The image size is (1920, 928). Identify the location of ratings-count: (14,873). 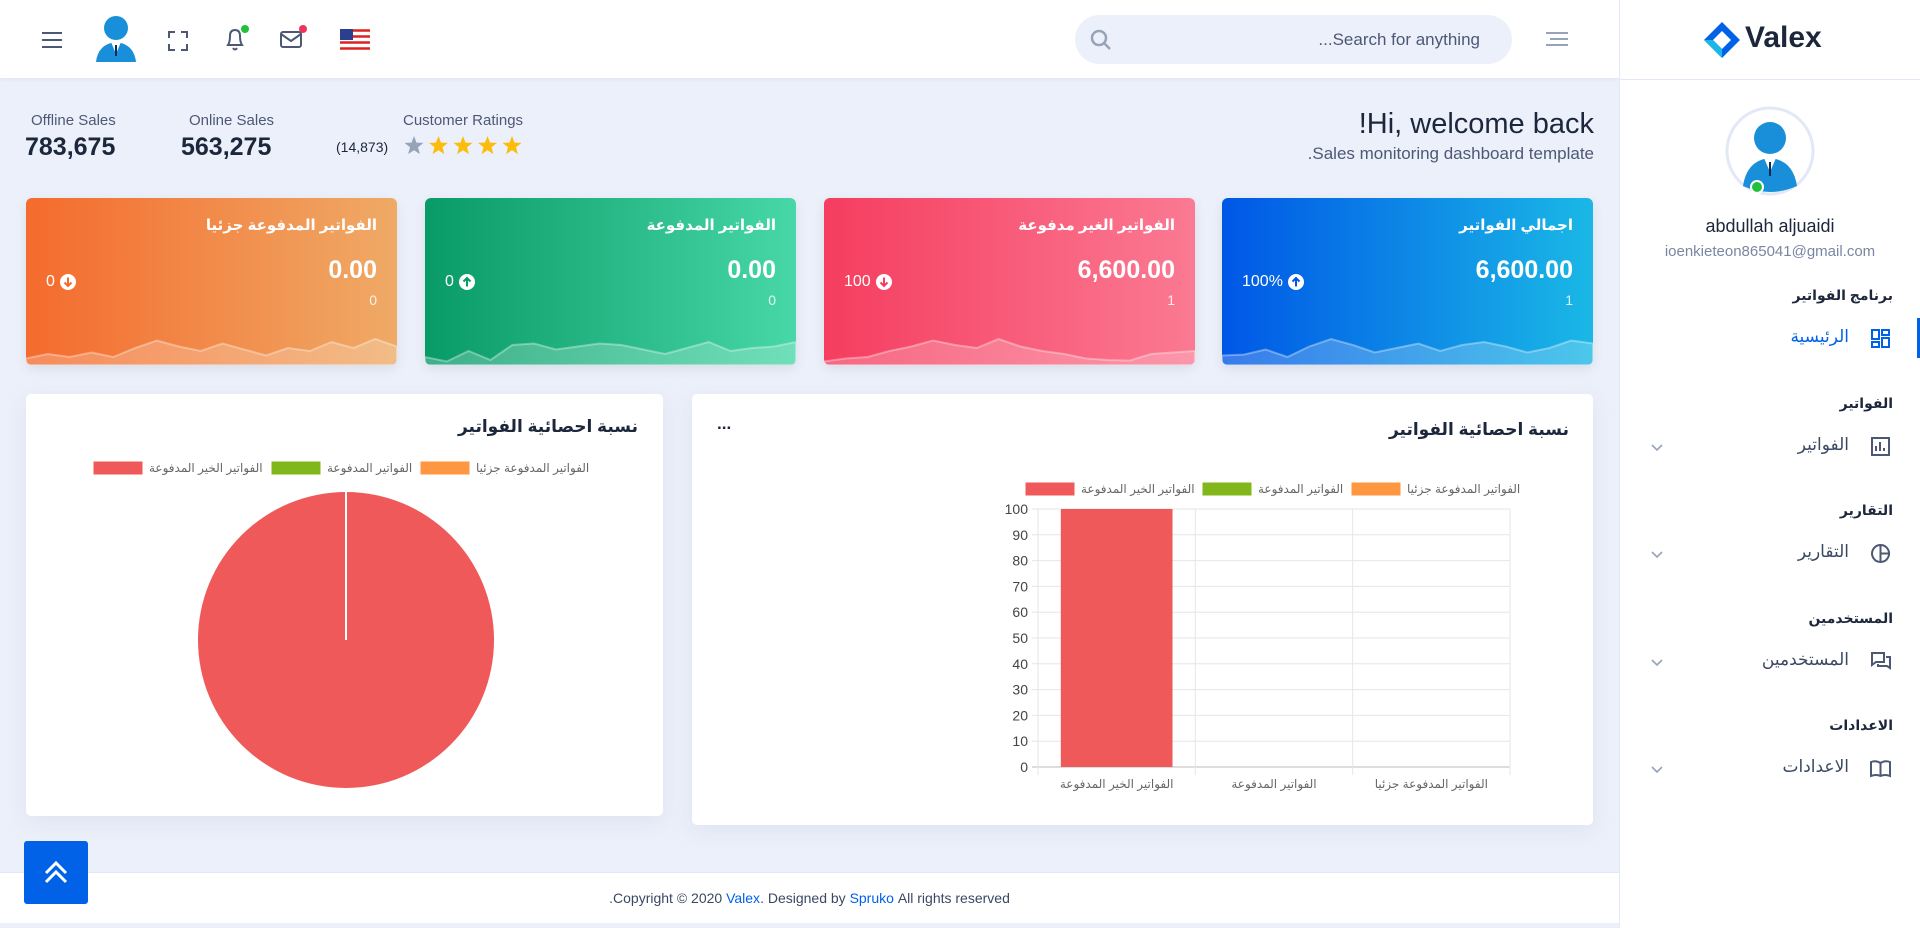
(362, 147).